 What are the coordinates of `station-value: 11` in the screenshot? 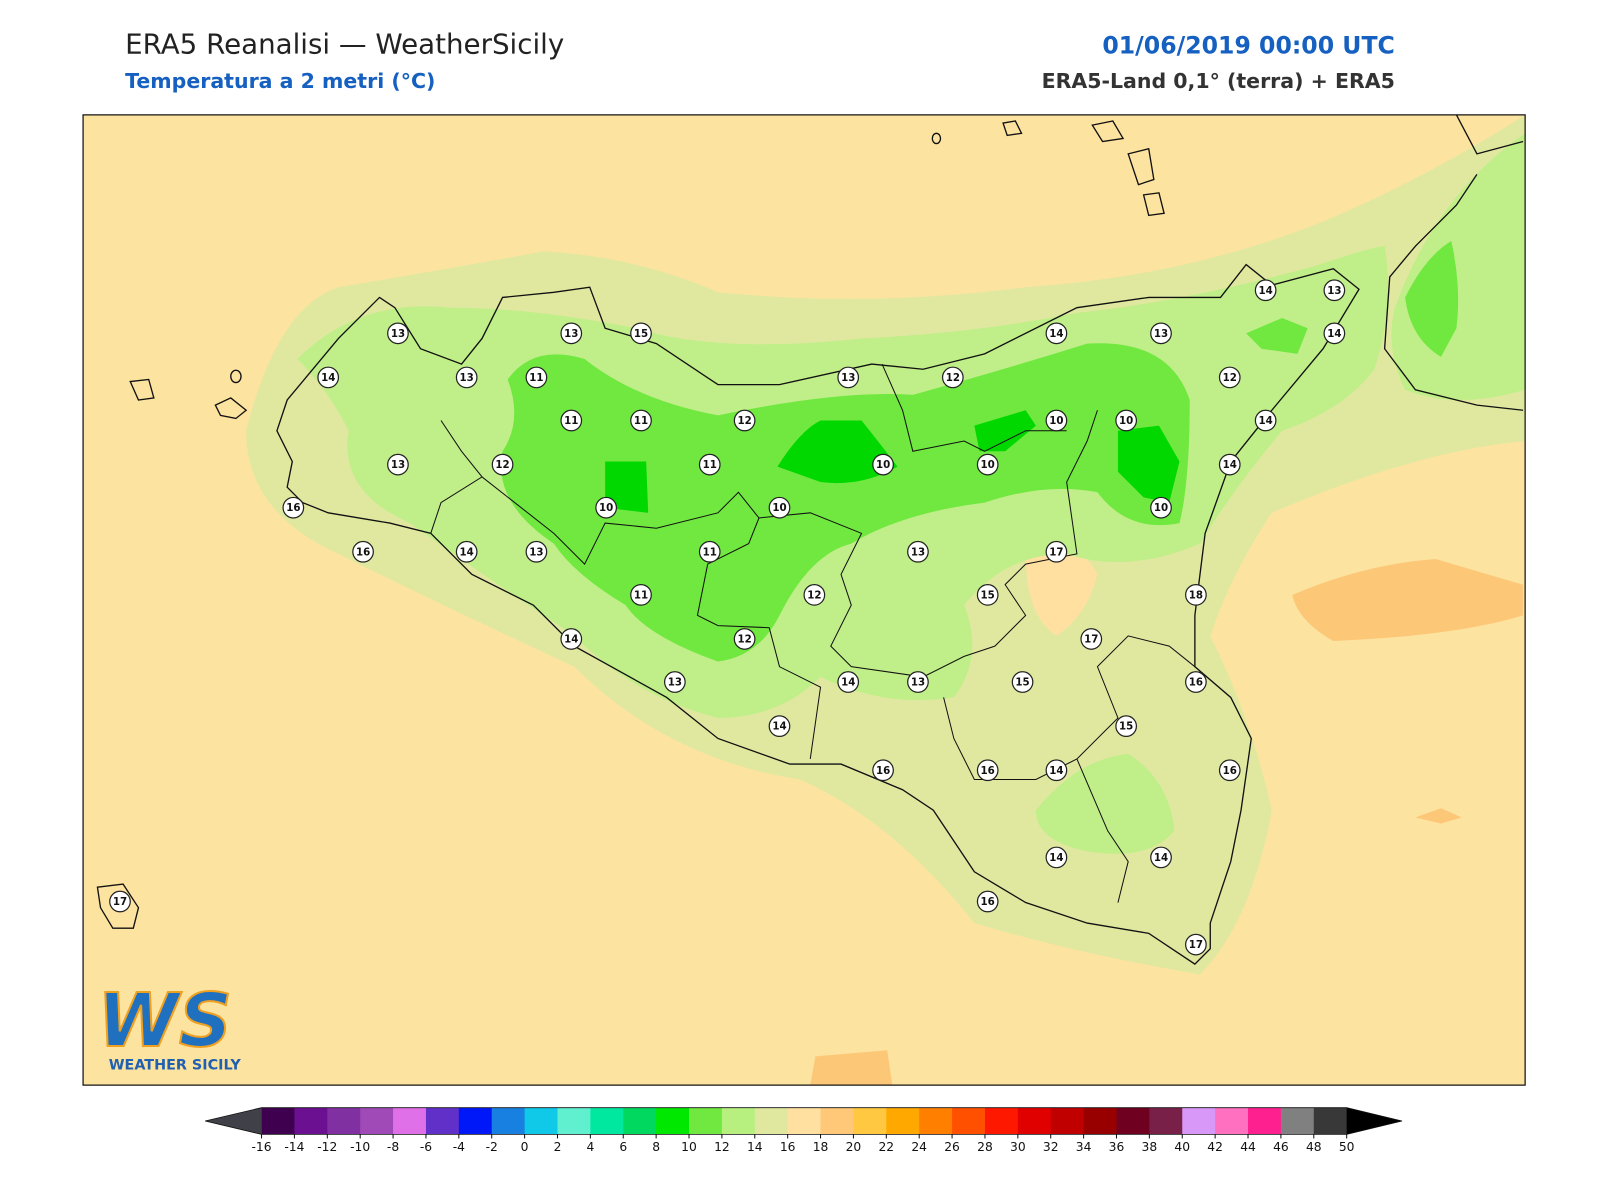 It's located at (710, 552).